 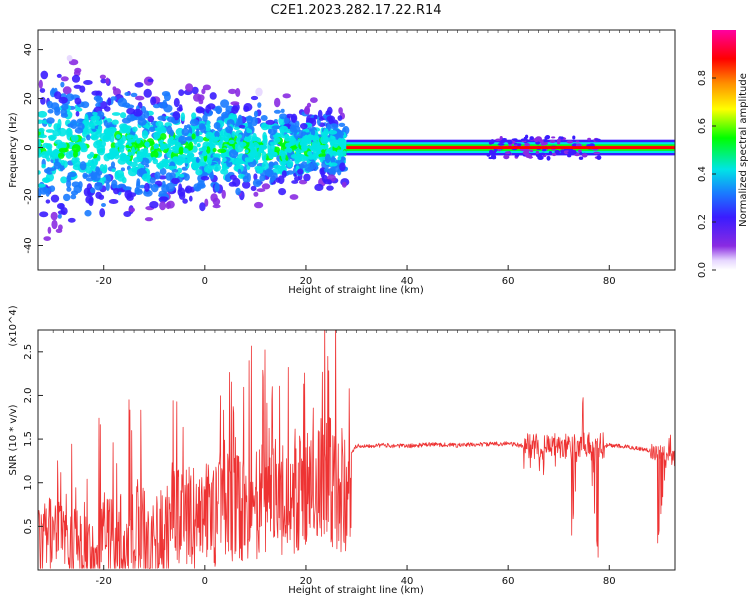 What do you see at coordinates (702, 270) in the screenshot?
I see `colorbar-tick-label: 0.0` at bounding box center [702, 270].